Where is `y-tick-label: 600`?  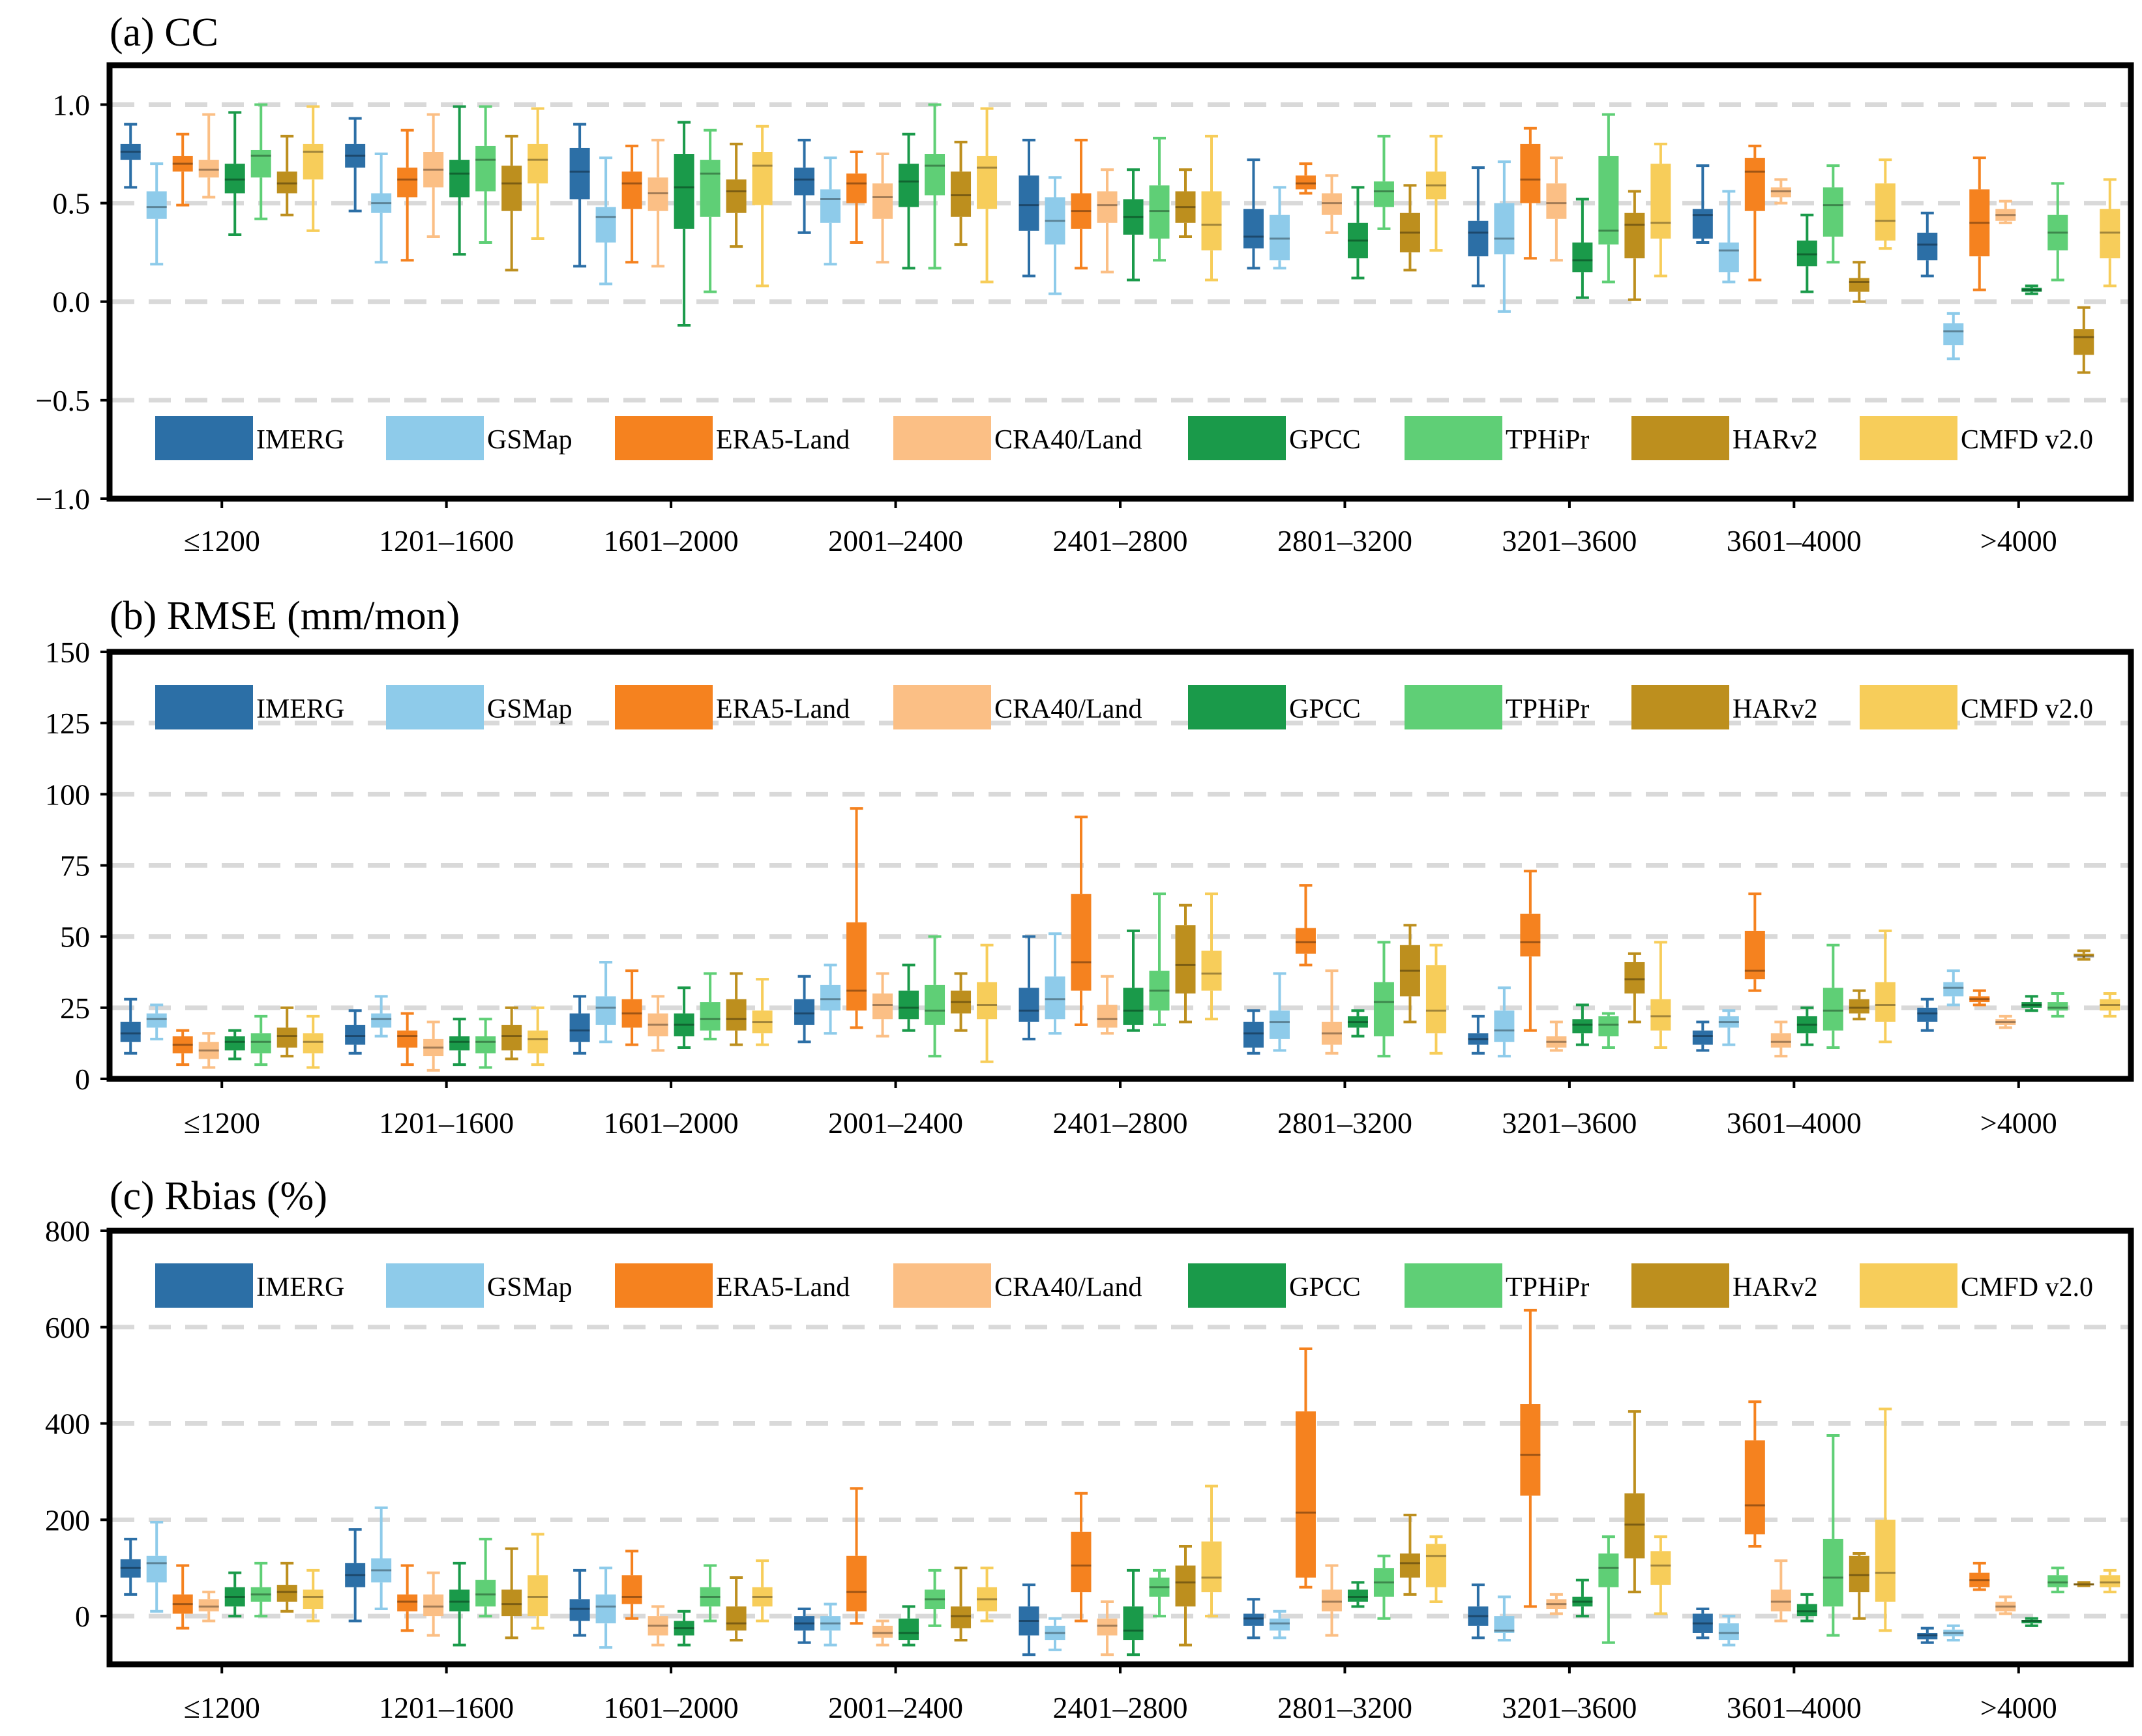 y-tick-label: 600 is located at coordinates (68, 1327).